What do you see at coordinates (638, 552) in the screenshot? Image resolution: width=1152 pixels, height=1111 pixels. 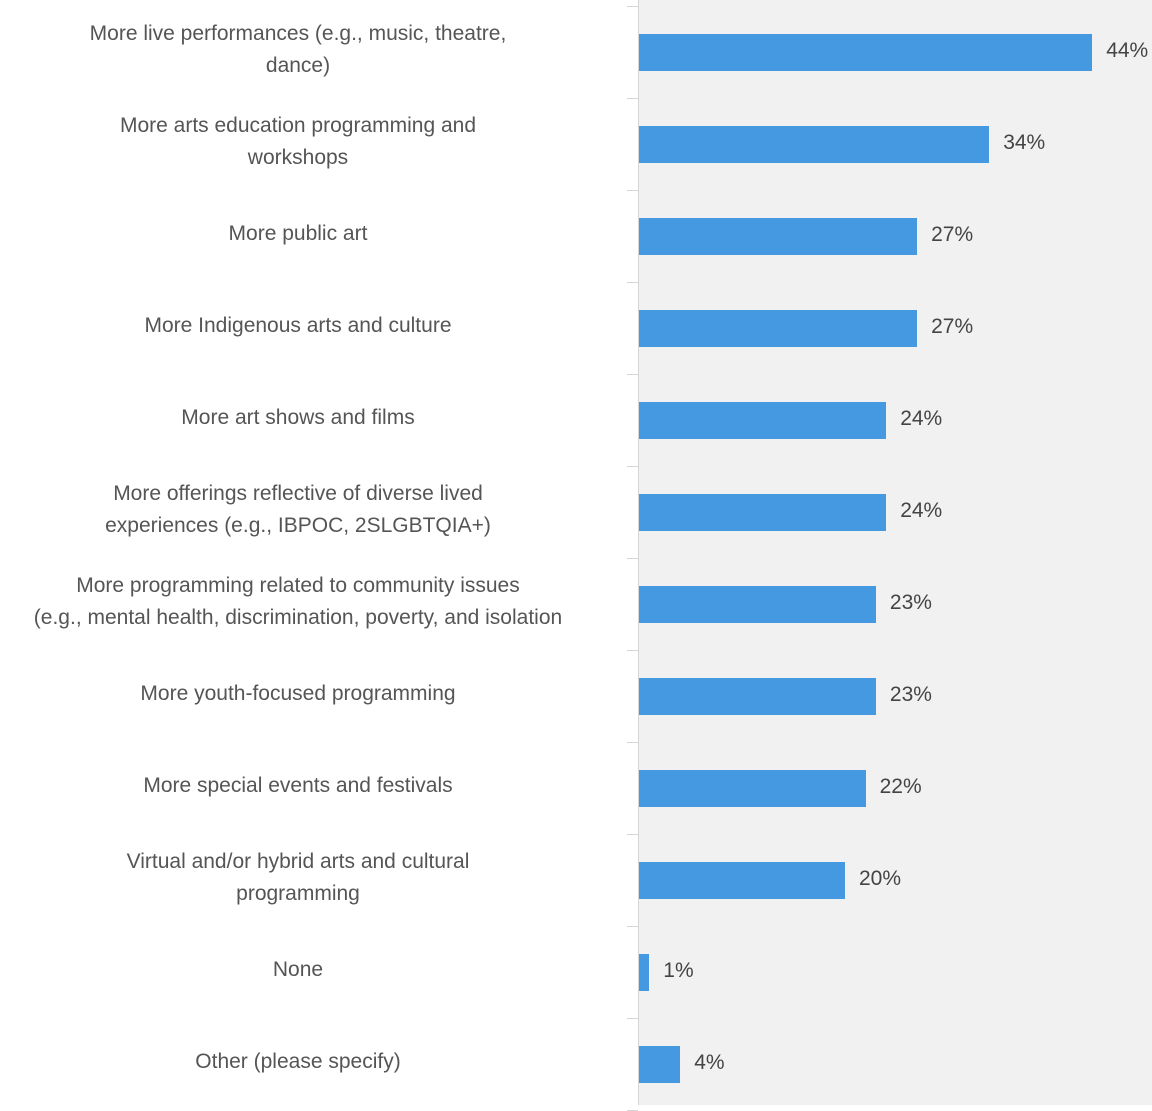 I see `category-axis-line` at bounding box center [638, 552].